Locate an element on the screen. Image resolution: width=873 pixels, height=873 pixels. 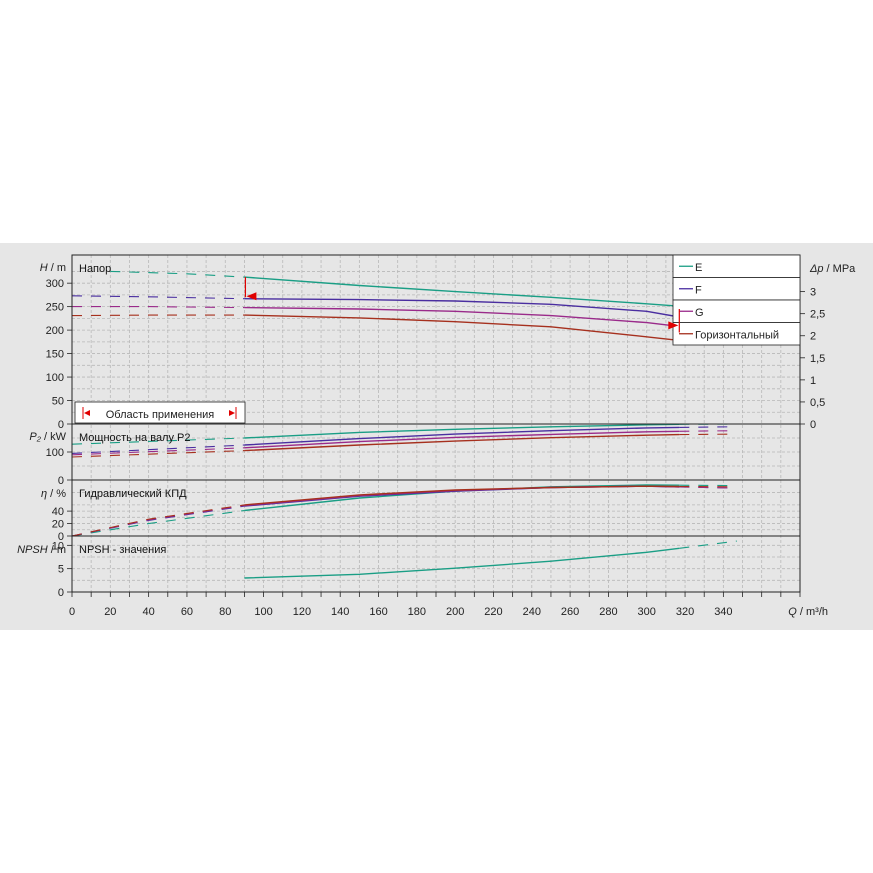
y2-tick-label: 1 is located at coordinates (813, 381).